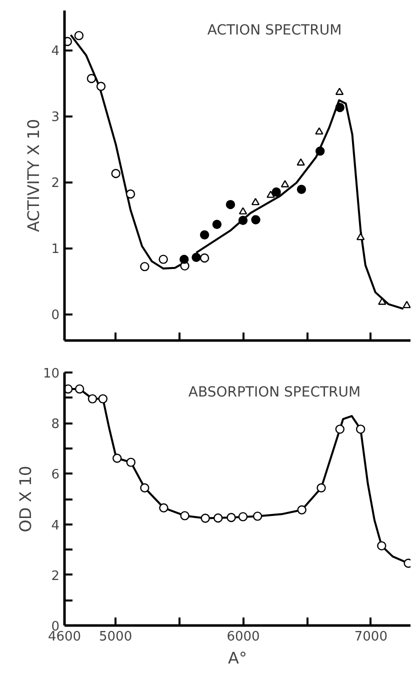 The height and width of the screenshot is (680, 416). What do you see at coordinates (274, 30) in the screenshot?
I see `text: ACTION SPECTRUM` at bounding box center [274, 30].